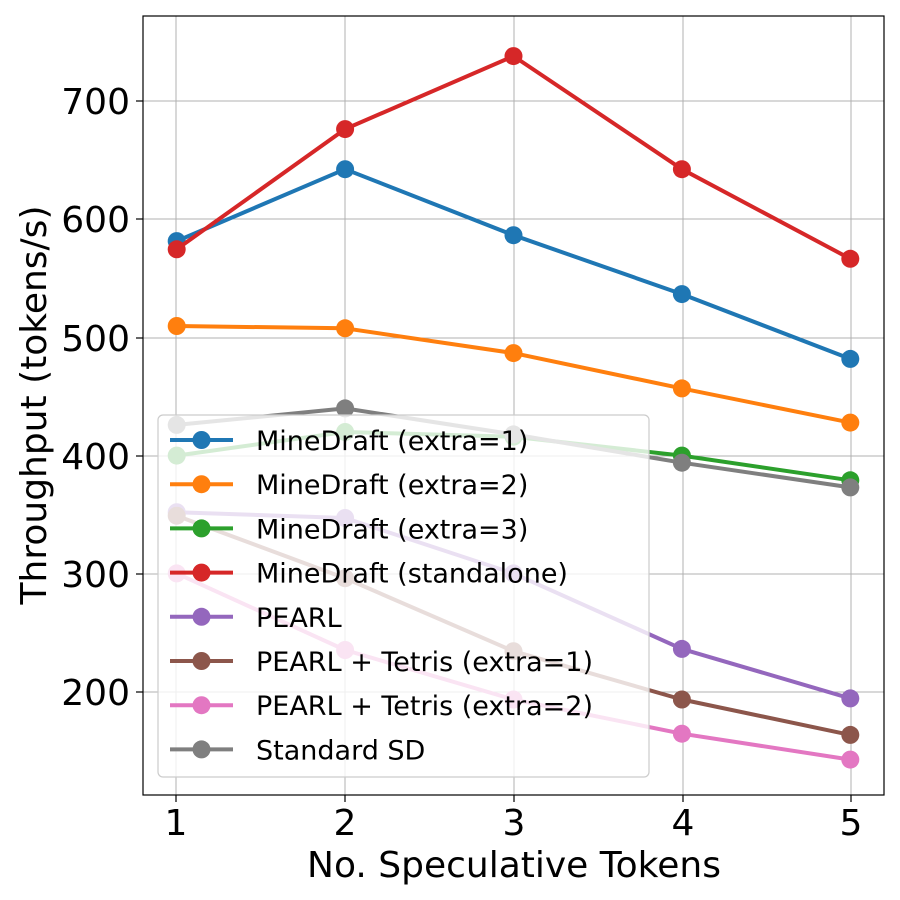  Describe the element at coordinates (513, 798) in the screenshot. I see `x-tick-marks` at that location.